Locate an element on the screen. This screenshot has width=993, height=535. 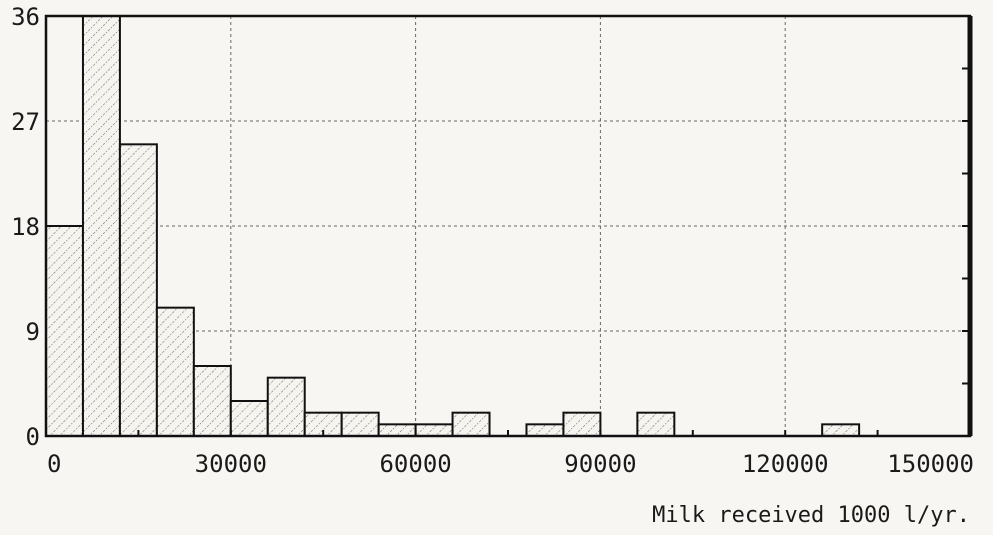
x-tick-label: 0 is located at coordinates (54, 464).